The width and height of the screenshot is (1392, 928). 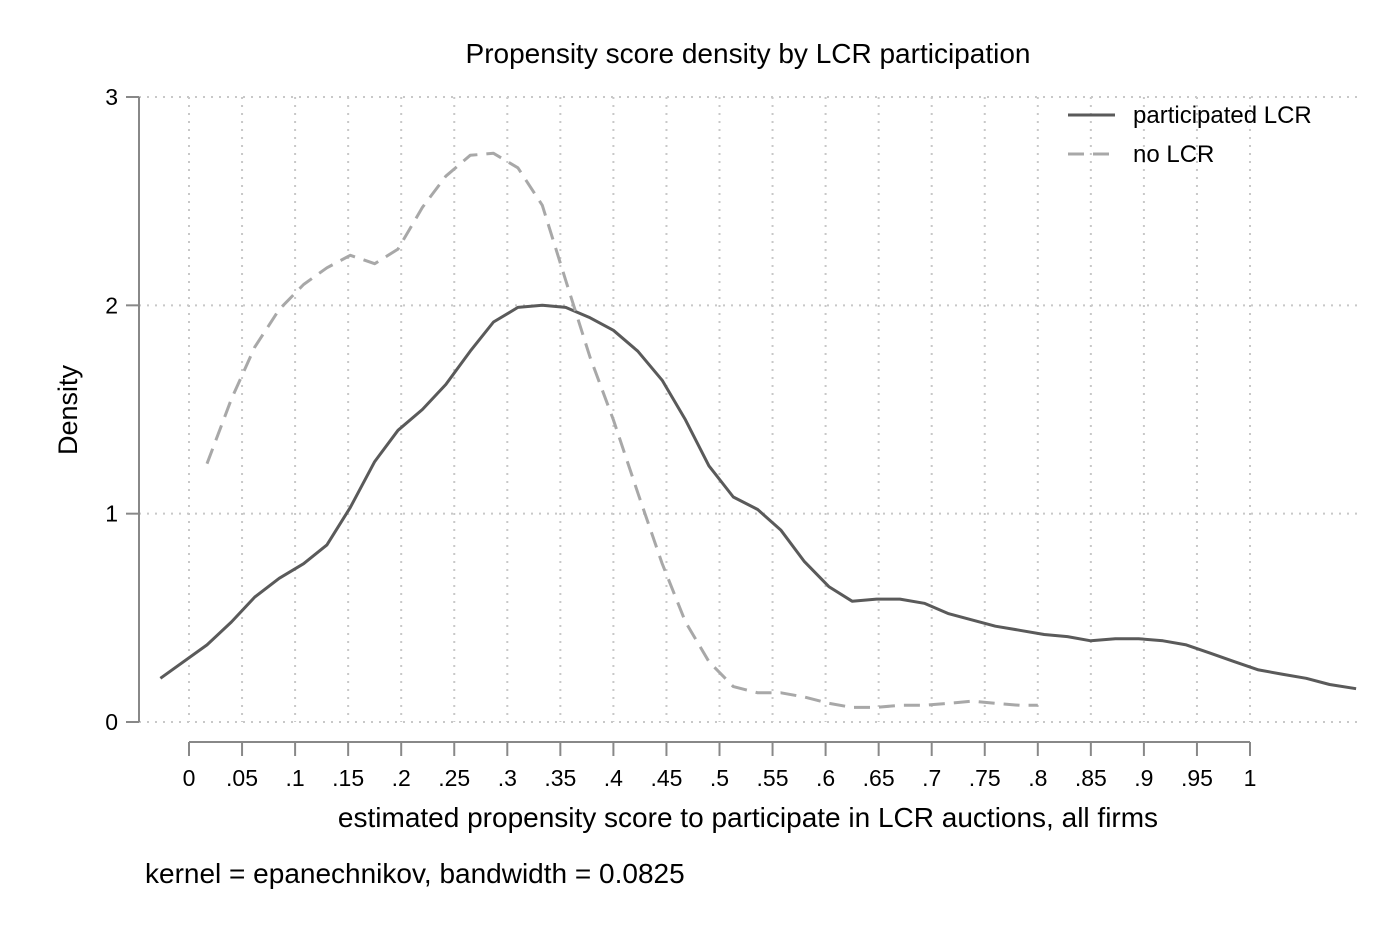 What do you see at coordinates (132, 409) in the screenshot?
I see `y-tick-marks` at bounding box center [132, 409].